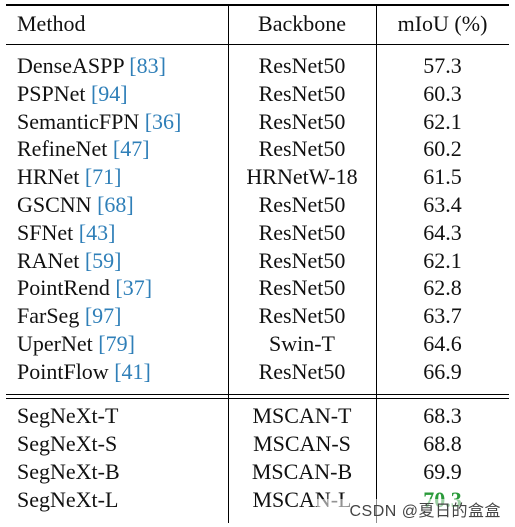 The width and height of the screenshot is (515, 527). I want to click on method-cell: RANet [59], so click(69, 261).